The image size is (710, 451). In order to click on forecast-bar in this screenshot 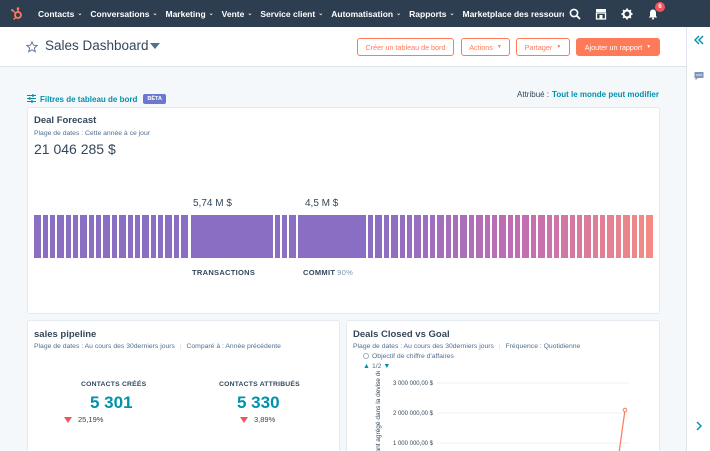, I will do `click(344, 236)`.